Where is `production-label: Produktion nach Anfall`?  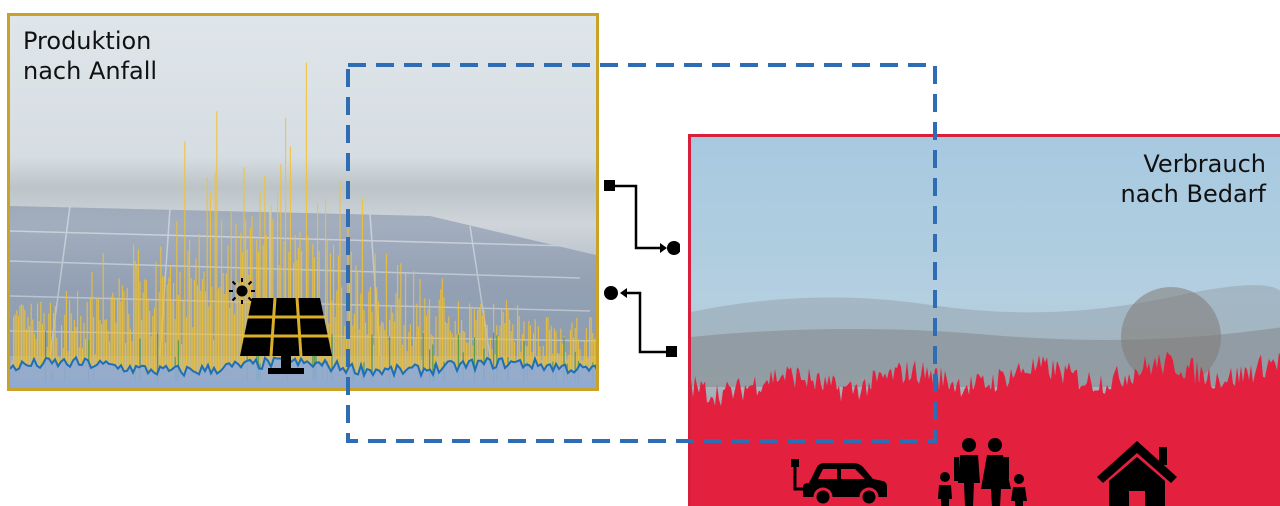 production-label: Produktion nach Anfall is located at coordinates (90, 56).